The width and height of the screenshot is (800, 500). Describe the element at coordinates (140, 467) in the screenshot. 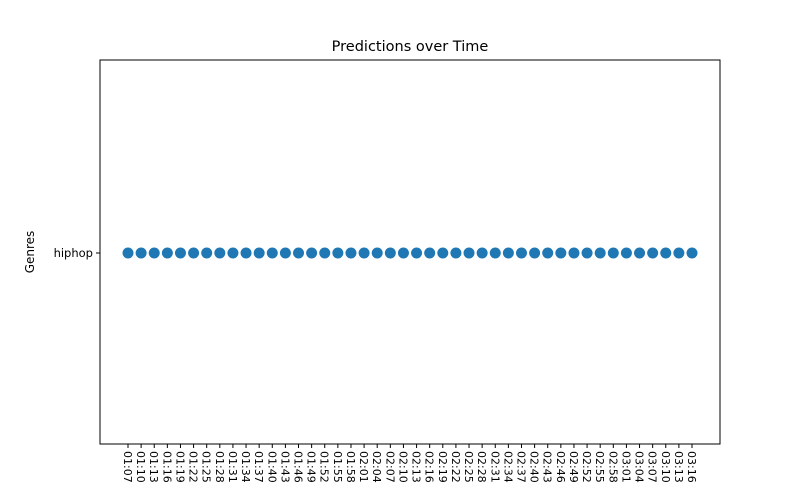

I see `x-tick-label: 01:10` at that location.